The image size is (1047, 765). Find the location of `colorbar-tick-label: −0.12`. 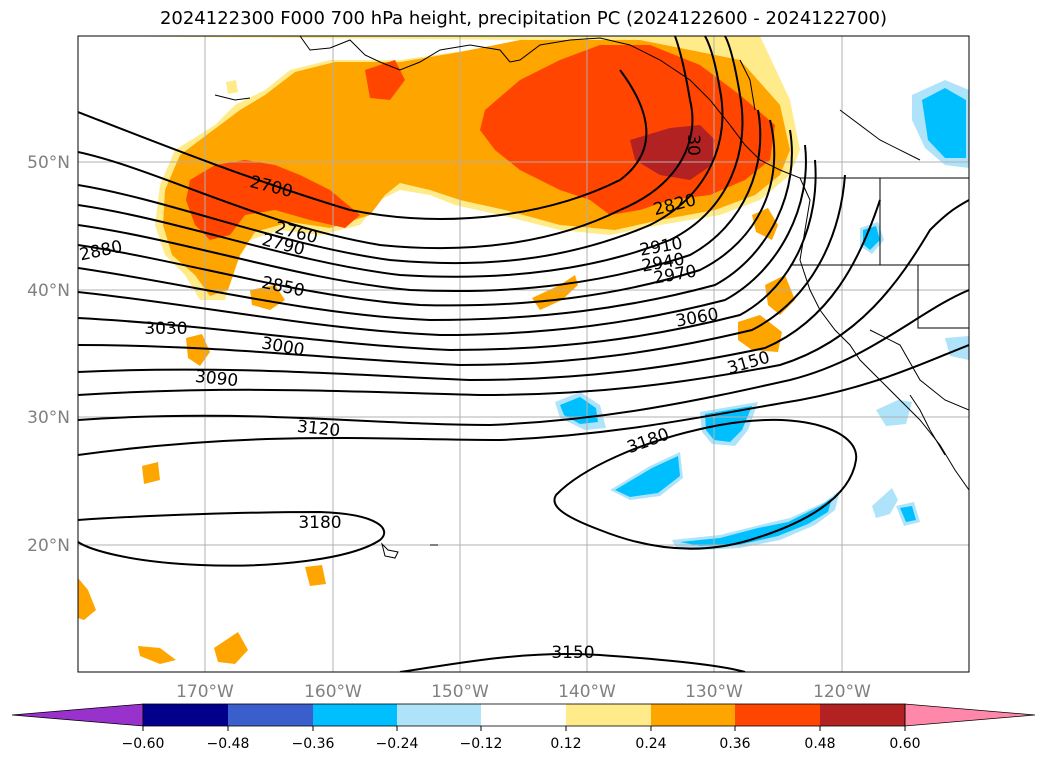

colorbar-tick-label: −0.12 is located at coordinates (481, 744).